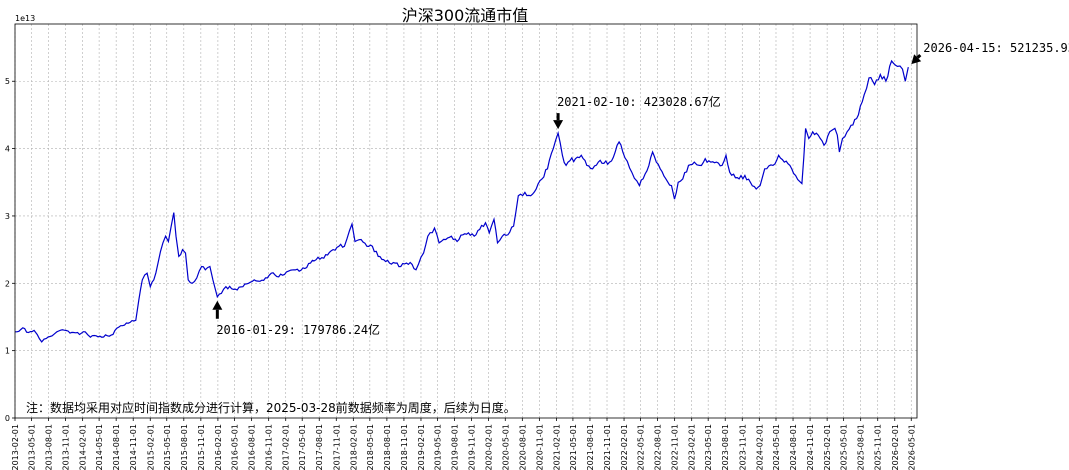 The image size is (1069, 470). What do you see at coordinates (83, 447) in the screenshot?
I see `x-tick-label: 2014-02-01` at bounding box center [83, 447].